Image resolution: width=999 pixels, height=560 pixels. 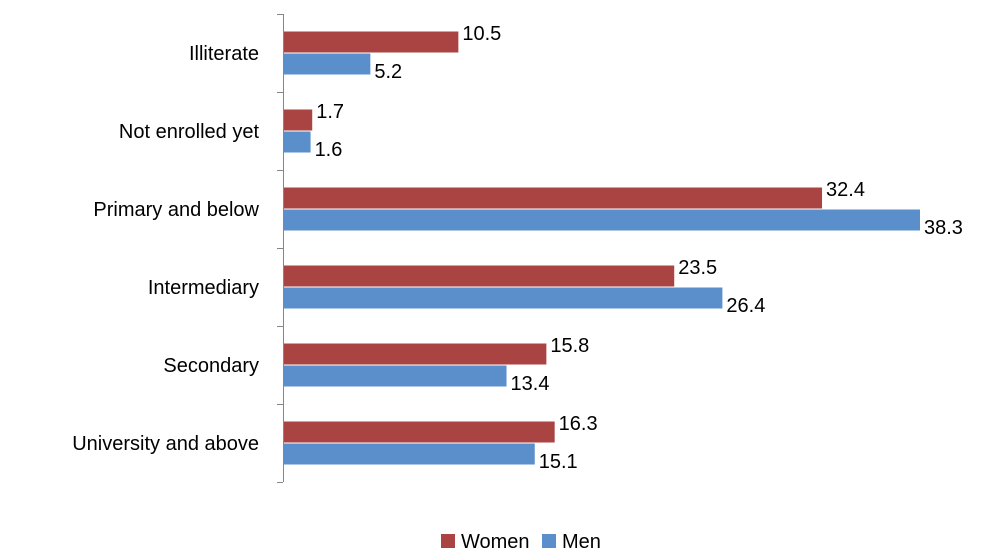 What do you see at coordinates (388, 72) in the screenshot?
I see `value-label-men-illiterate: 5.2` at bounding box center [388, 72].